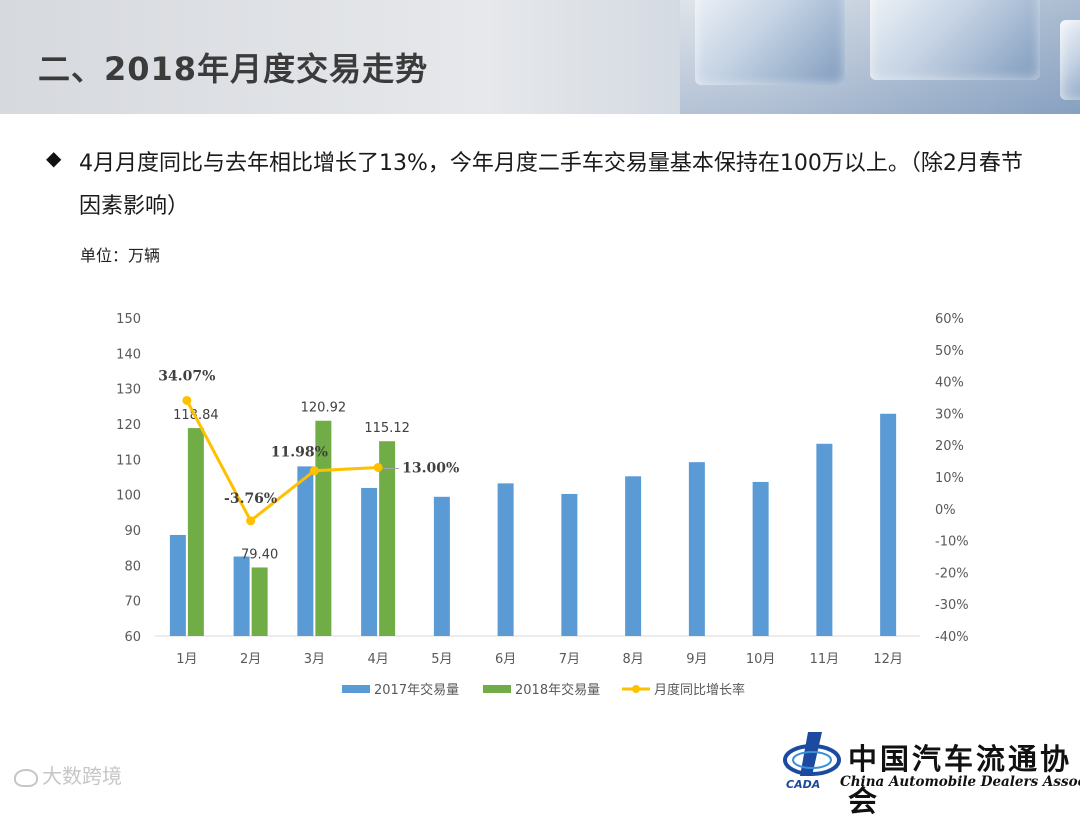 The width and height of the screenshot is (1080, 820). What do you see at coordinates (636, 689) in the screenshot?
I see `legend-swatch-marker` at bounding box center [636, 689].